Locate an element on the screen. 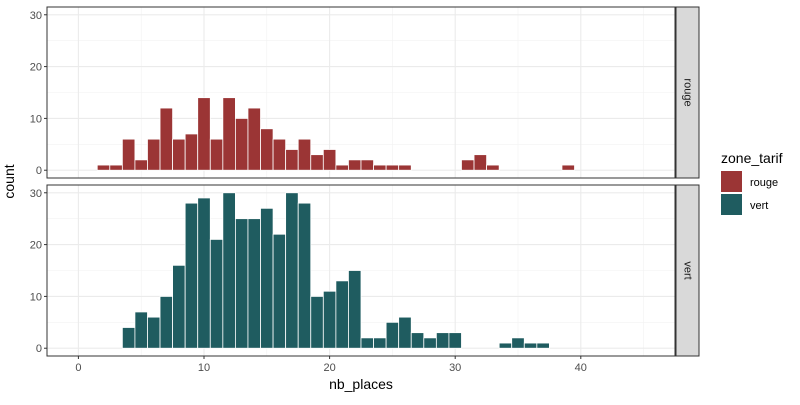  x-tick-label: 10 is located at coordinates (204, 368).